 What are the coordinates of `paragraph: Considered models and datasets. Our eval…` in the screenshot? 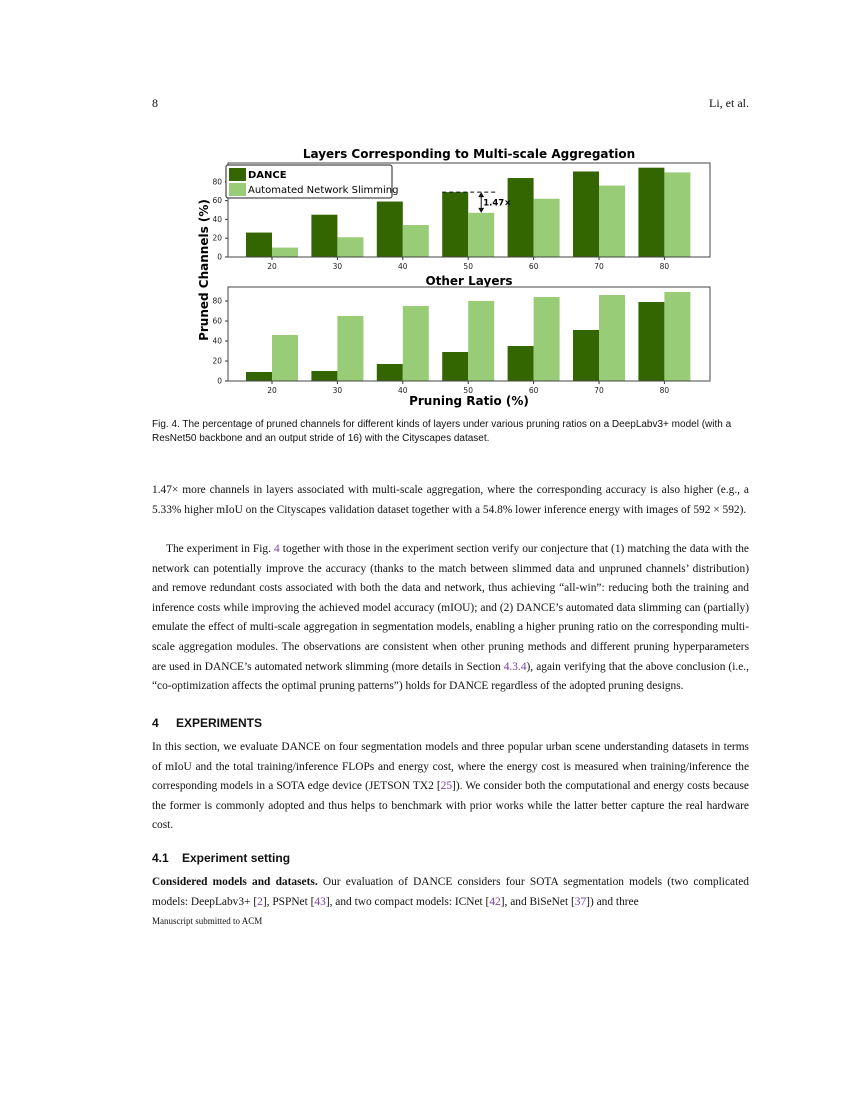 It's located at (450, 892).